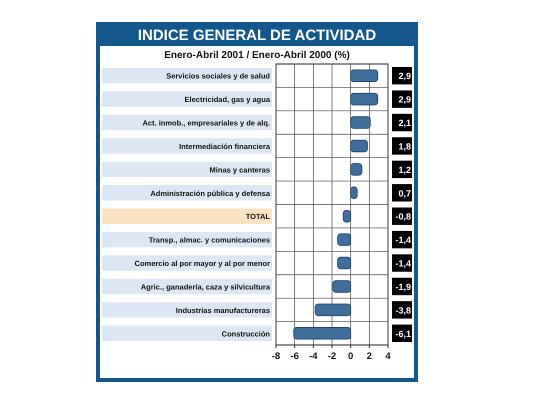 This screenshot has height=405, width=540. What do you see at coordinates (369, 356) in the screenshot?
I see `x-tick-label: 2` at bounding box center [369, 356].